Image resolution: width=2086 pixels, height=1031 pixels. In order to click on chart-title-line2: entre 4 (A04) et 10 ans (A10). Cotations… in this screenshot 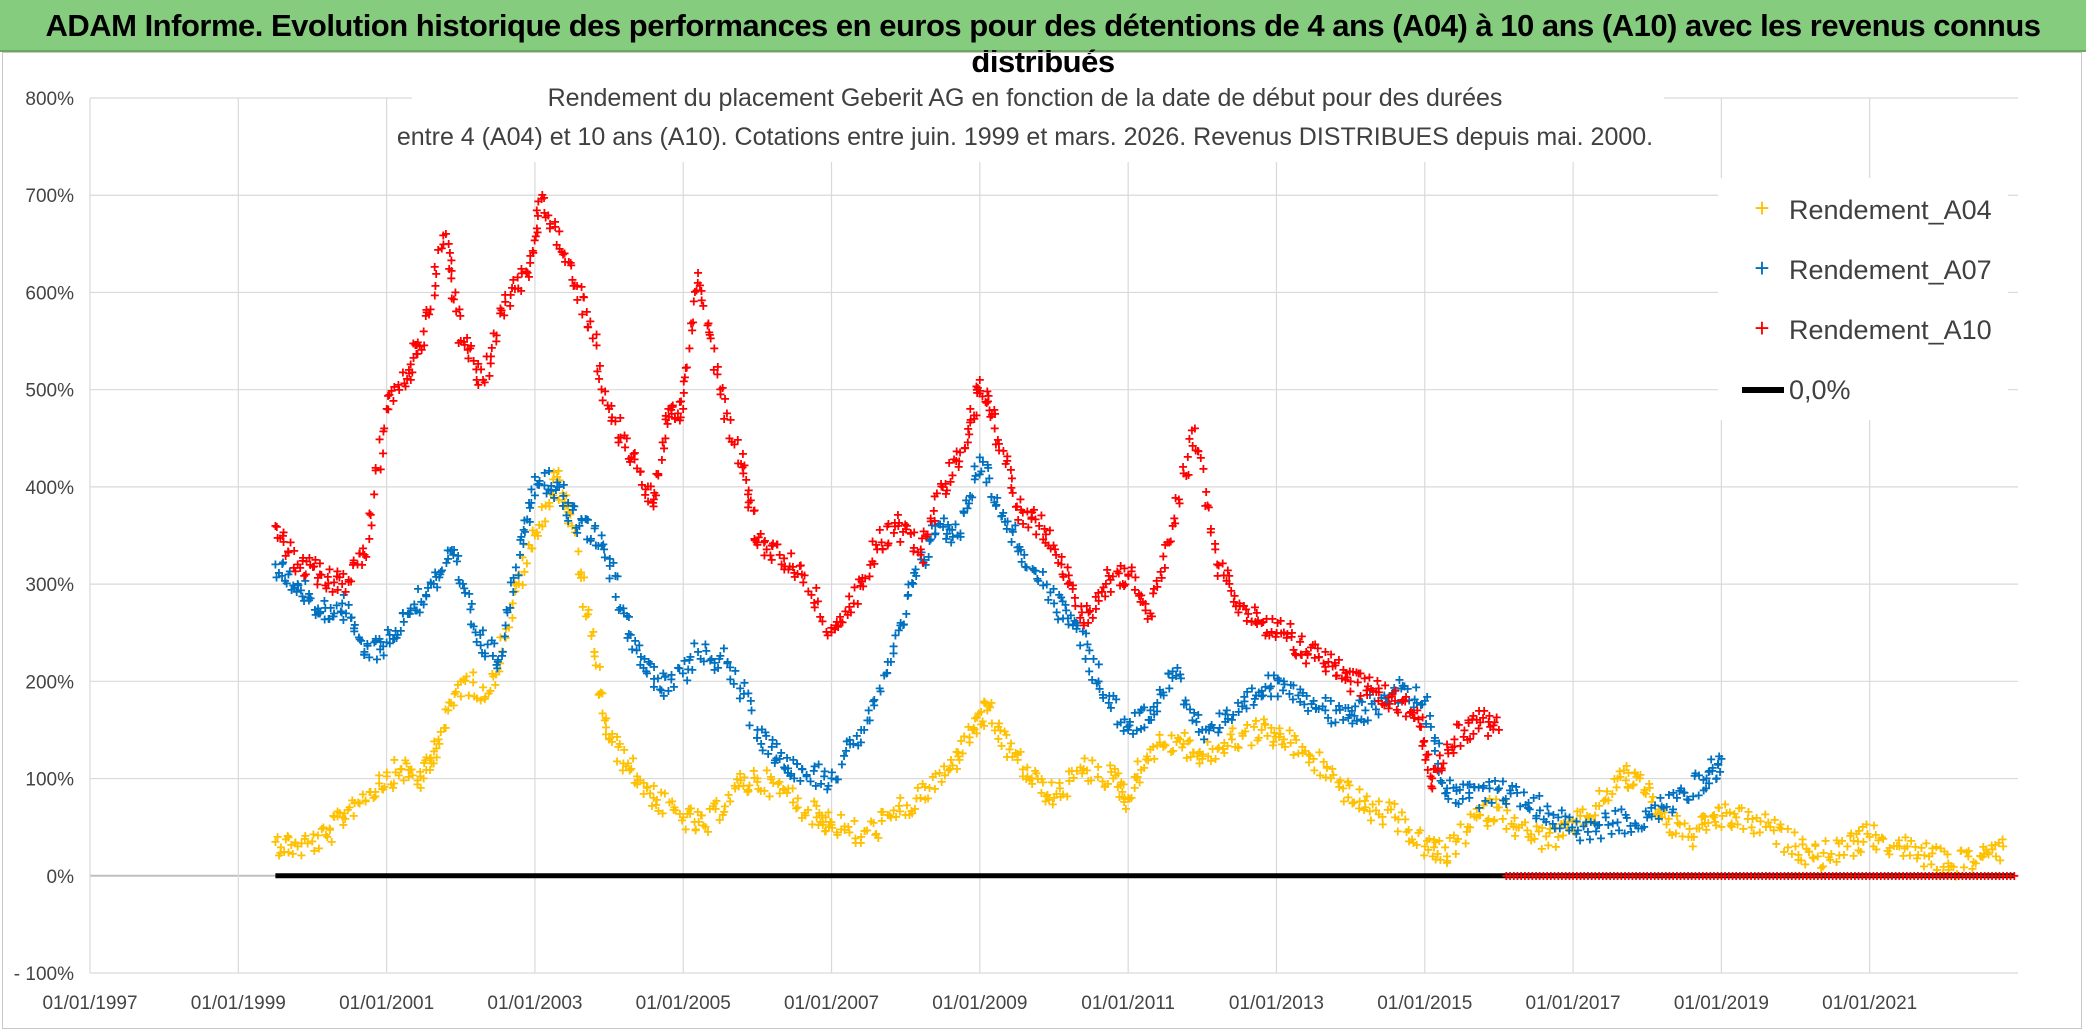, I will do `click(1025, 137)`.